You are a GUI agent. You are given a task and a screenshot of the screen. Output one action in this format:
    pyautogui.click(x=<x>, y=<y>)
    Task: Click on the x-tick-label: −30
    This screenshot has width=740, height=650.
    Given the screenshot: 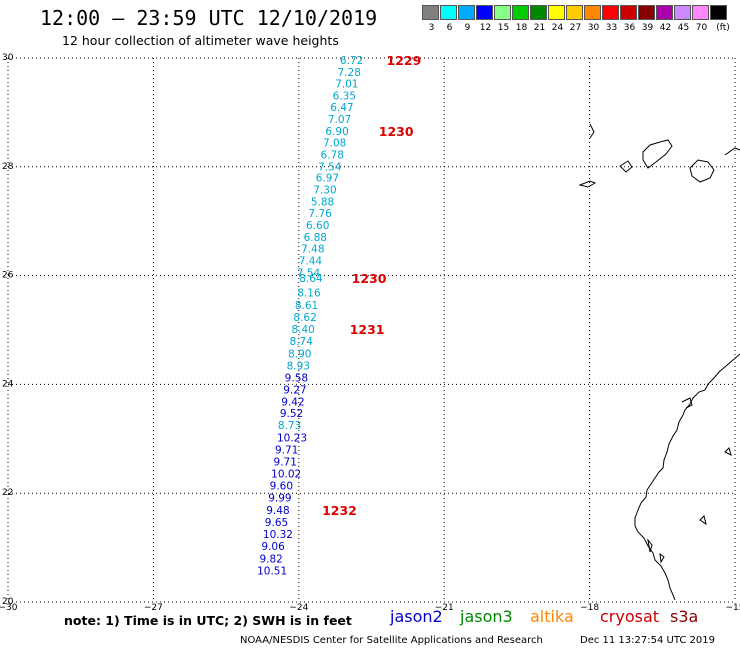 What is the action you would take?
    pyautogui.click(x=9, y=608)
    